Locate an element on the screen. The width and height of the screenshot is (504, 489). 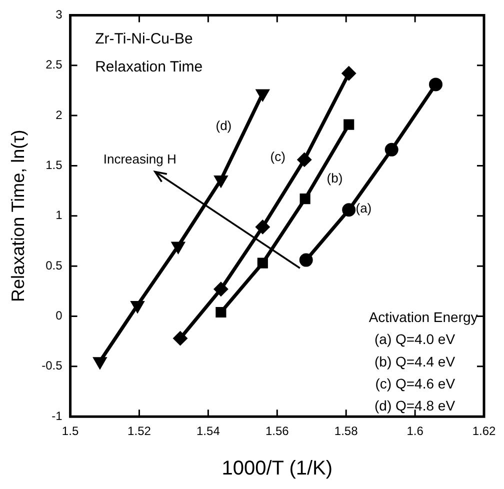
y-axis-title: Relaxation Time, ln(τ) is located at coordinates (18, 216).